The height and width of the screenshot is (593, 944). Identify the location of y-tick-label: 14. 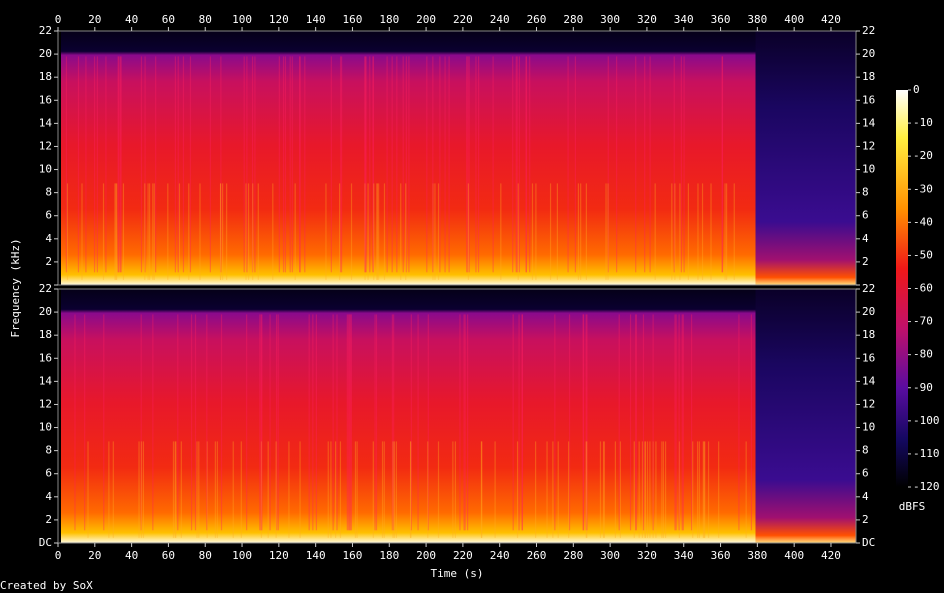
(869, 380).